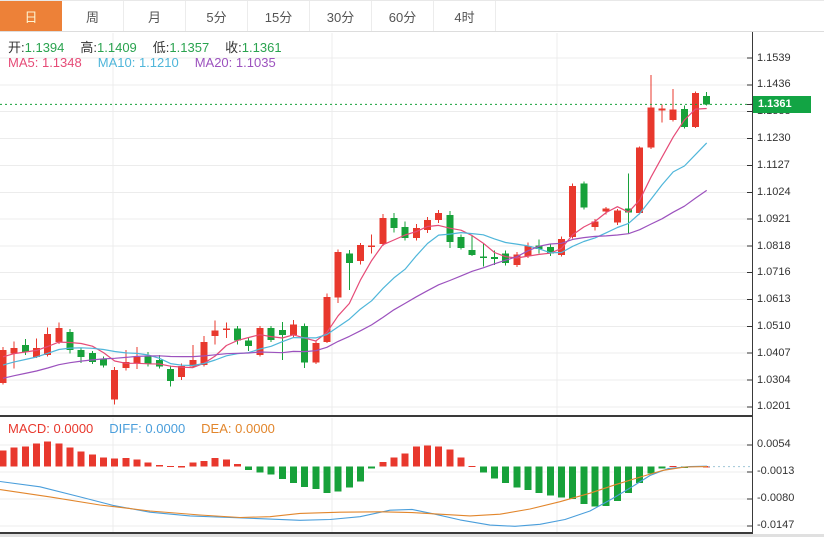 The image size is (824, 537). What do you see at coordinates (774, 325) in the screenshot?
I see `price-axis-label: 1.0510` at bounding box center [774, 325].